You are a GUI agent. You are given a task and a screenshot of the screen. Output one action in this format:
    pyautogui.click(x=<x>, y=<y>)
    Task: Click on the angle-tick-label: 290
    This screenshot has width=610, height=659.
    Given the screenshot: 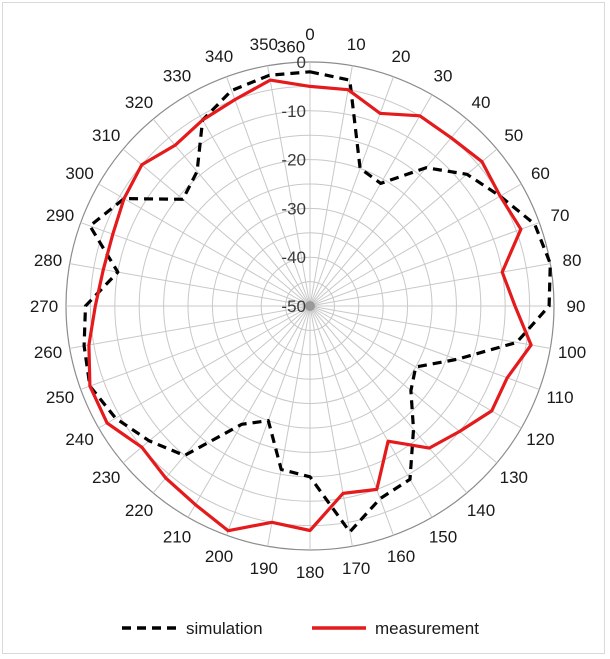 What is the action you would take?
    pyautogui.click(x=60, y=215)
    